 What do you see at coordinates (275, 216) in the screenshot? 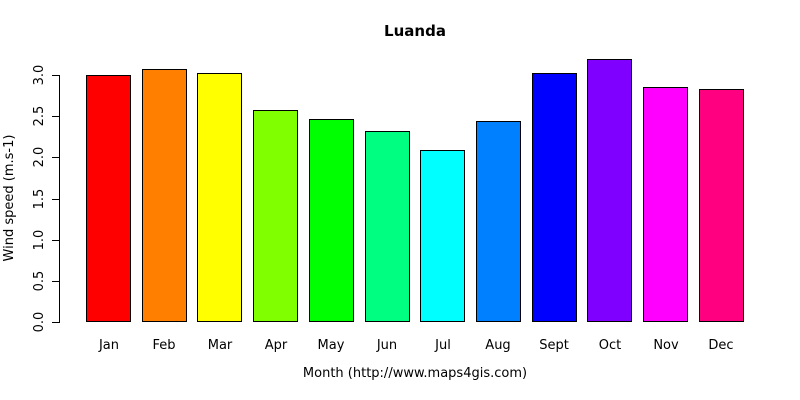
I see `bar-apr` at bounding box center [275, 216].